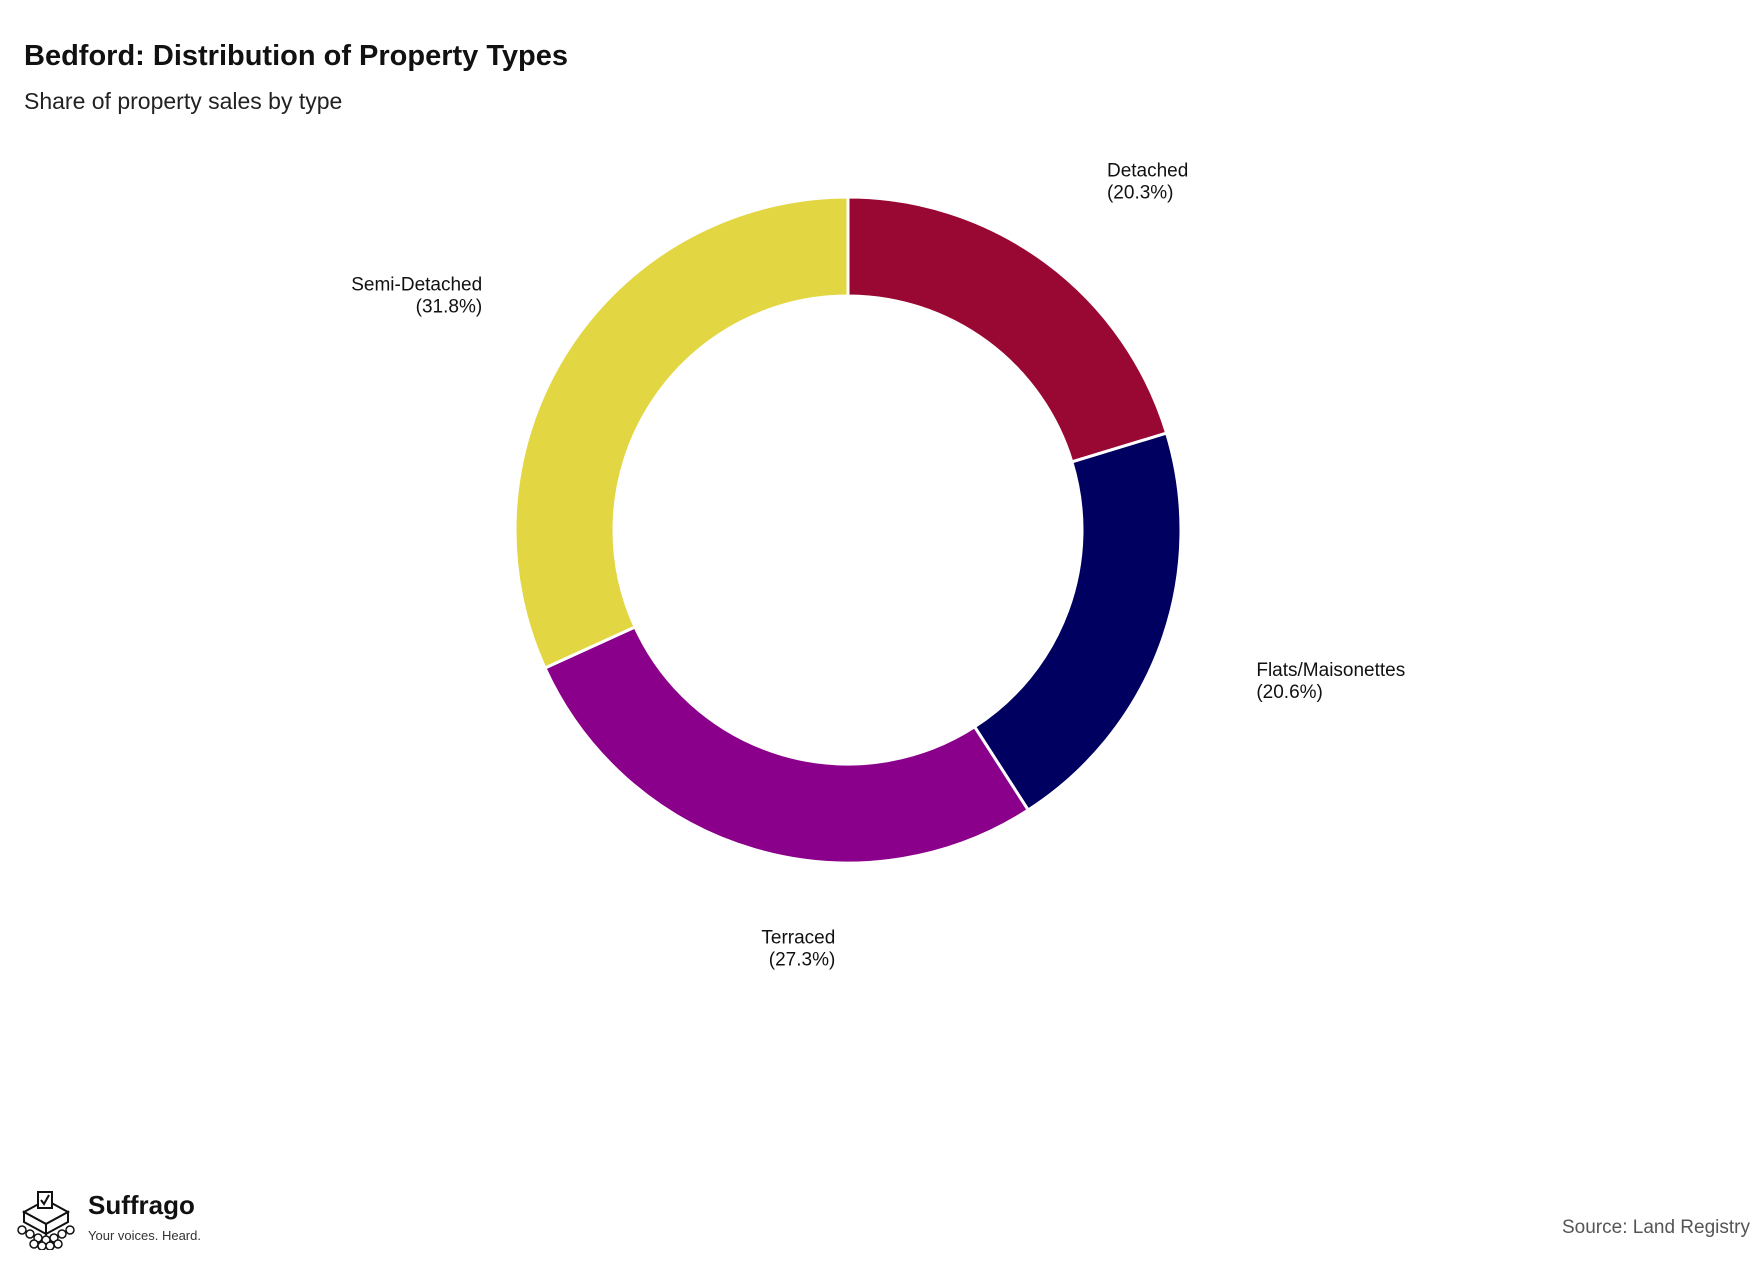 This screenshot has height=1265, width=1758. Describe the element at coordinates (449, 307) in the screenshot. I see `slice-percent: (31.8%)` at that location.